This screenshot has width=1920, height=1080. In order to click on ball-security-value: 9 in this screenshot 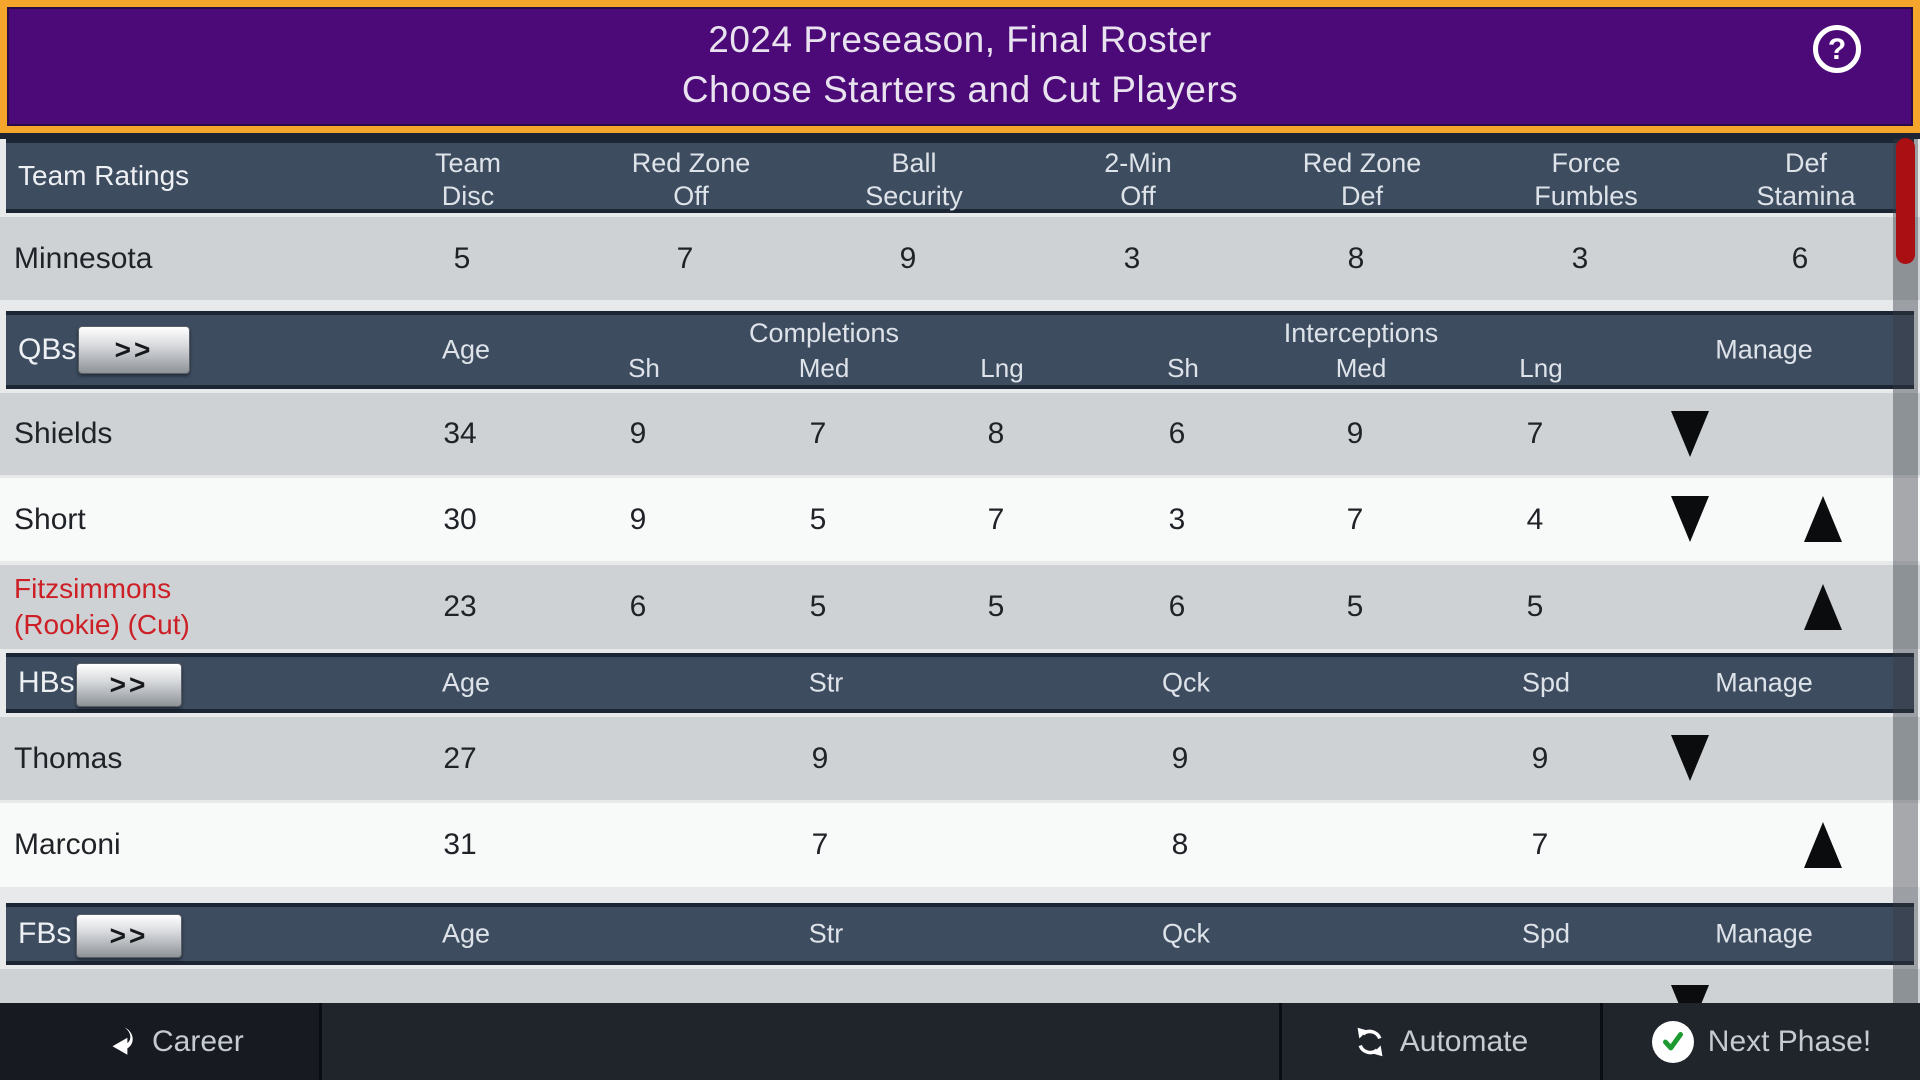, I will do `click(908, 258)`.